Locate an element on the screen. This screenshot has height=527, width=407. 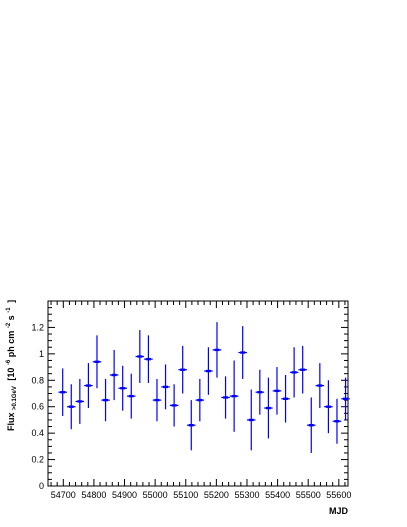
y-tick-label: 0.4 is located at coordinates (37, 433).